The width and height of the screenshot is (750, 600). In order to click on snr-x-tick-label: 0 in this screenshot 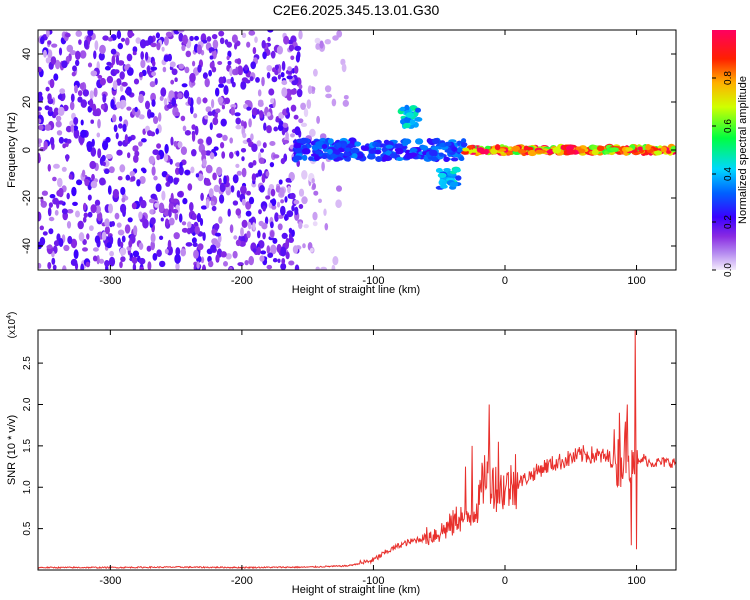, I will do `click(505, 581)`.